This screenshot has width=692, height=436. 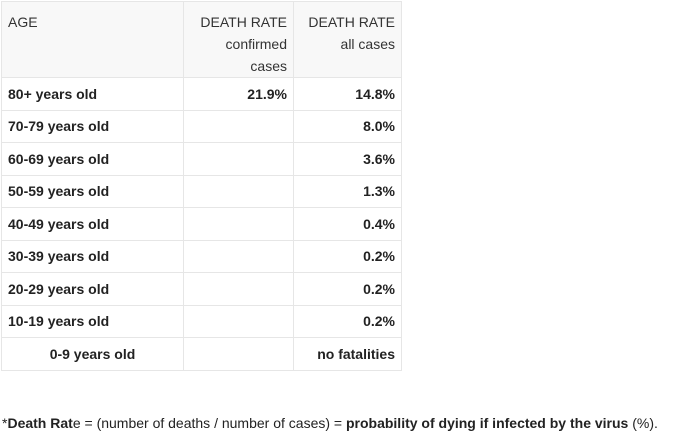 I want to click on footnote-formula: = (number of deaths / number of cases) =, so click(x=213, y=423).